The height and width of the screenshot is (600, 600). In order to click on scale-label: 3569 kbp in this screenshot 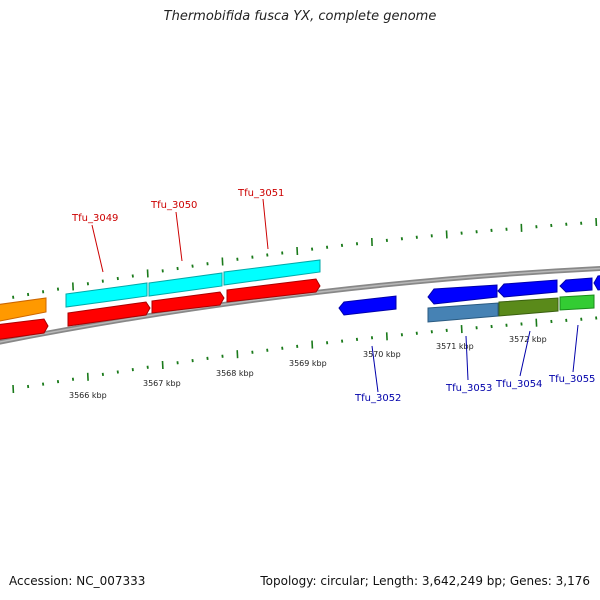, I will do `click(308, 363)`.